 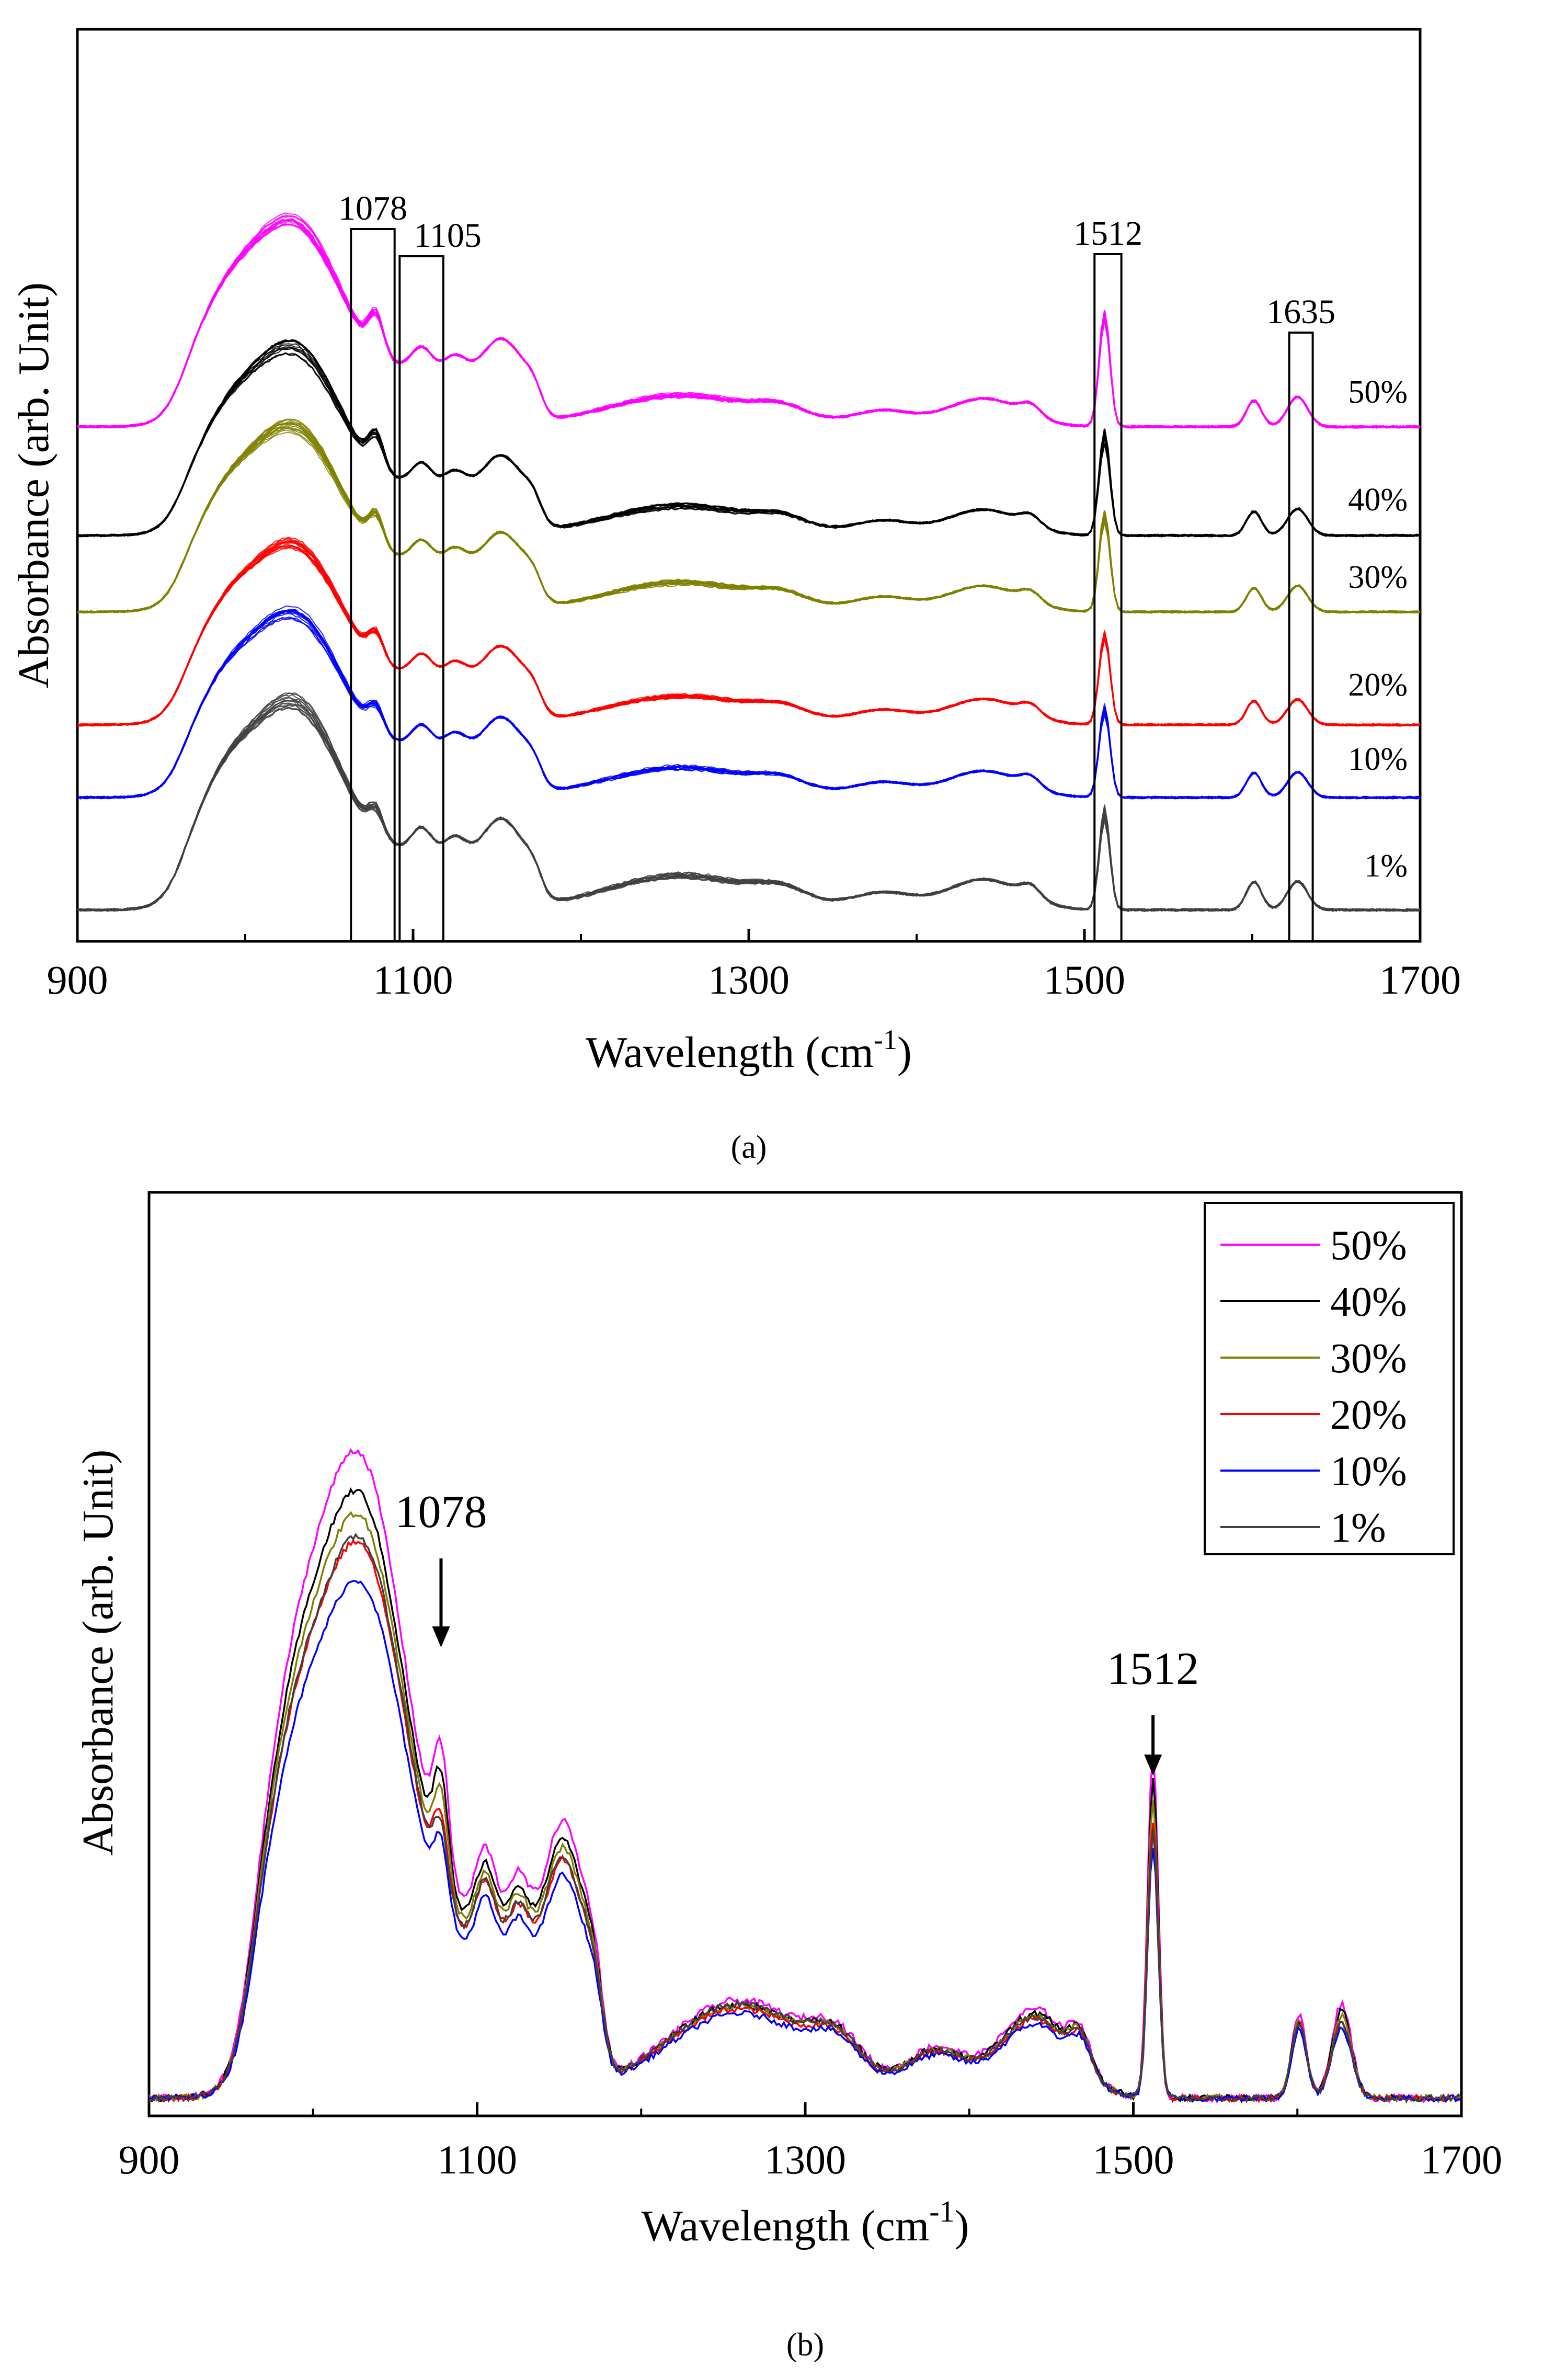 I want to click on series-a-40pct, so click(x=749, y=439).